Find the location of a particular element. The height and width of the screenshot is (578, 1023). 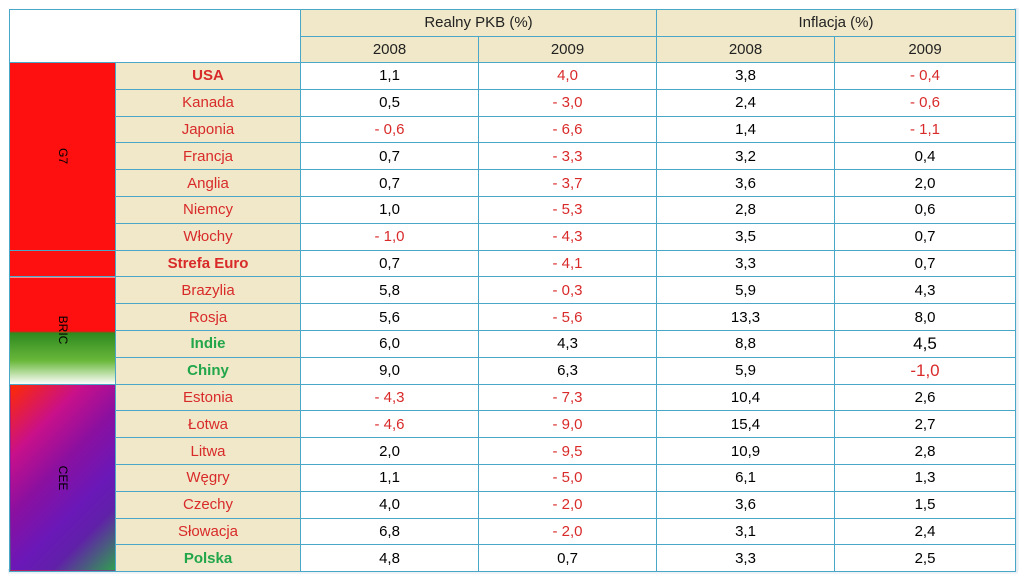

header-corner is located at coordinates (155, 36).